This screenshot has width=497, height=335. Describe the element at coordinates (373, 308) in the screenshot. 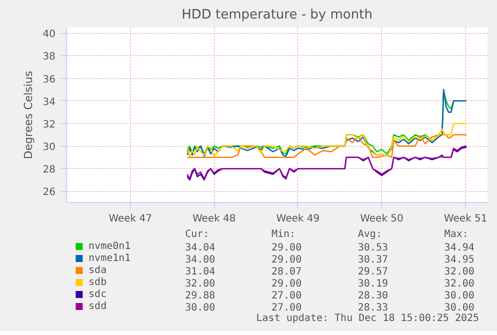

I see `text: 28.33` at that location.